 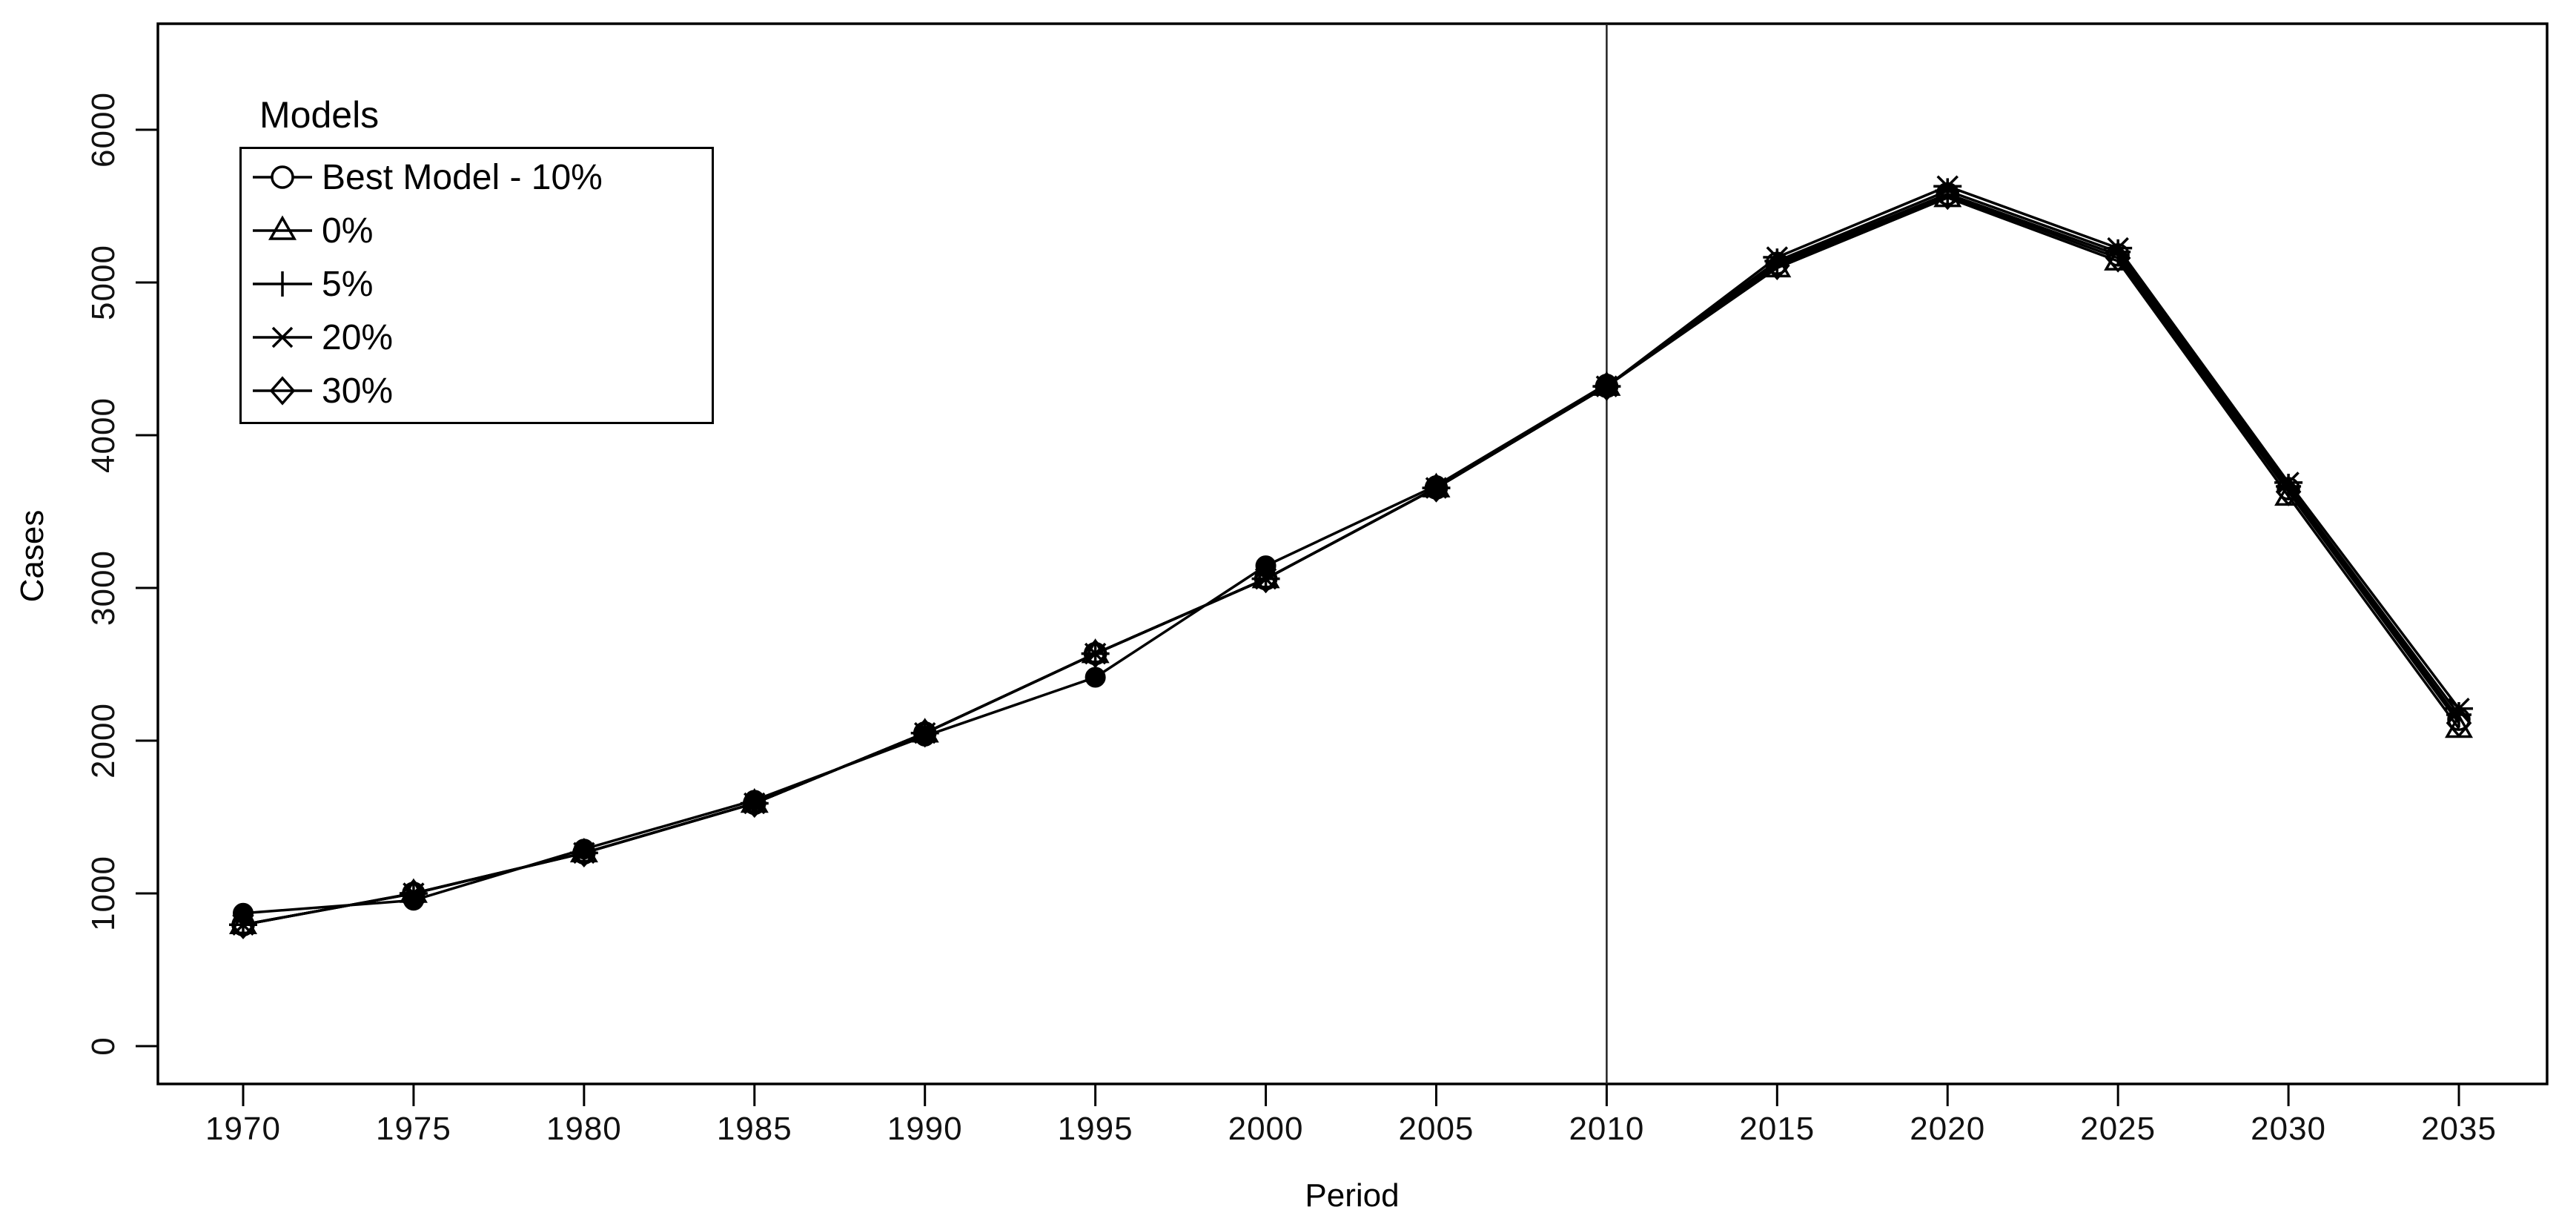 I want to click on star-icon, so click(x=282, y=337).